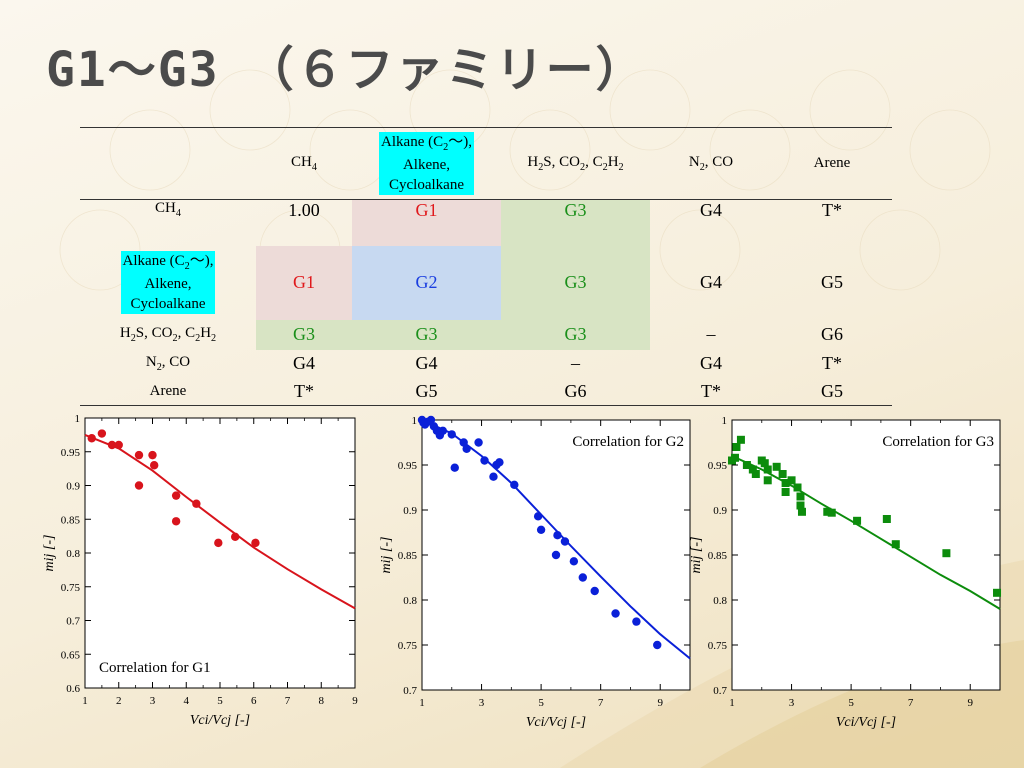 The width and height of the screenshot is (1024, 768). Describe the element at coordinates (155, 668) in the screenshot. I see `chart-title: Correlation for G1` at that location.